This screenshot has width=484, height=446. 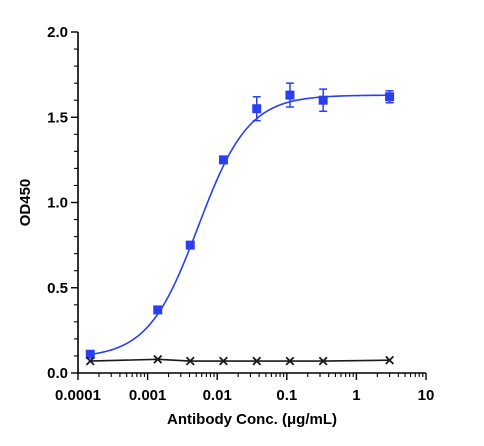 What do you see at coordinates (356, 395) in the screenshot?
I see `x-tick-label: 1` at bounding box center [356, 395].